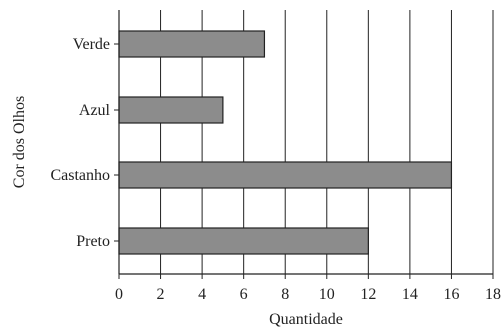  What do you see at coordinates (368, 294) in the screenshot?
I see `x-tick-label-12: 12` at bounding box center [368, 294].